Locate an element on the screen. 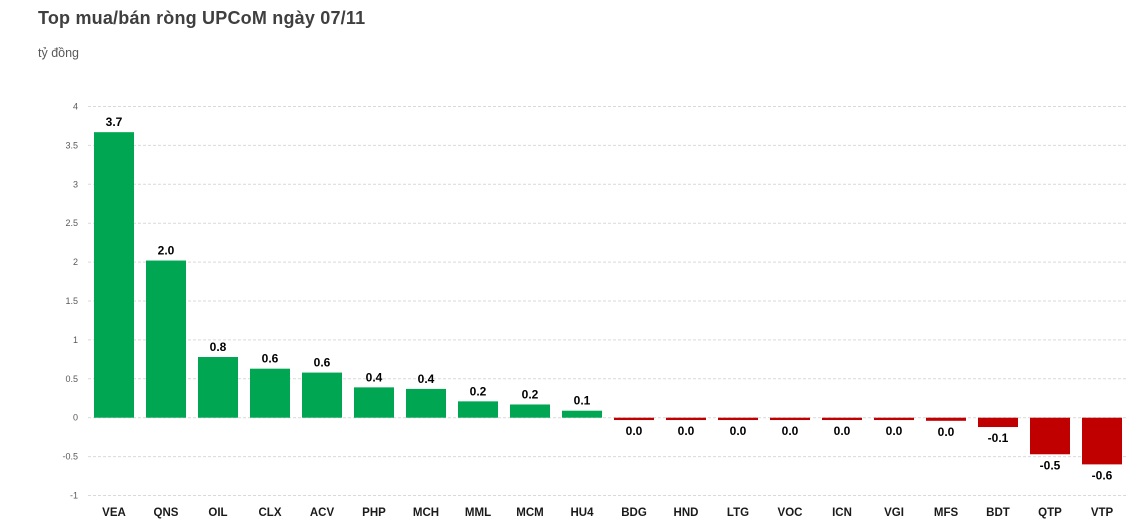  bar-value-label: 0.1 is located at coordinates (582, 401).